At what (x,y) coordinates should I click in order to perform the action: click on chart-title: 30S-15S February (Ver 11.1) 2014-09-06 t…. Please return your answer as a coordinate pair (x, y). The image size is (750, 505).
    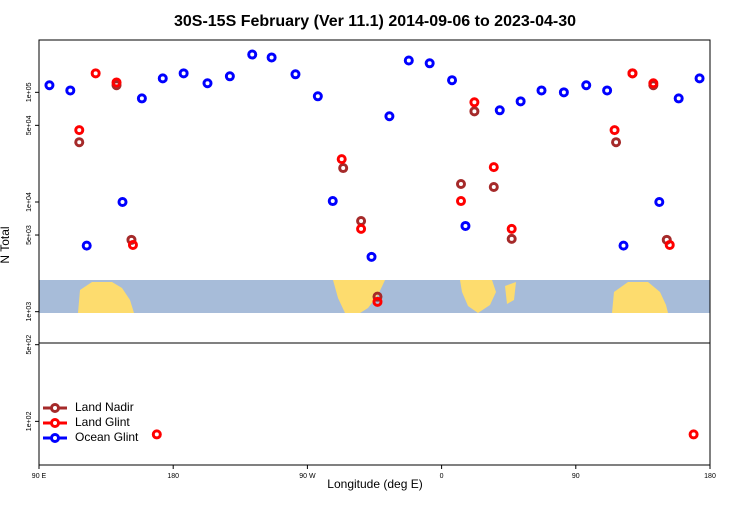
    Looking at the image, I should click on (375, 21).